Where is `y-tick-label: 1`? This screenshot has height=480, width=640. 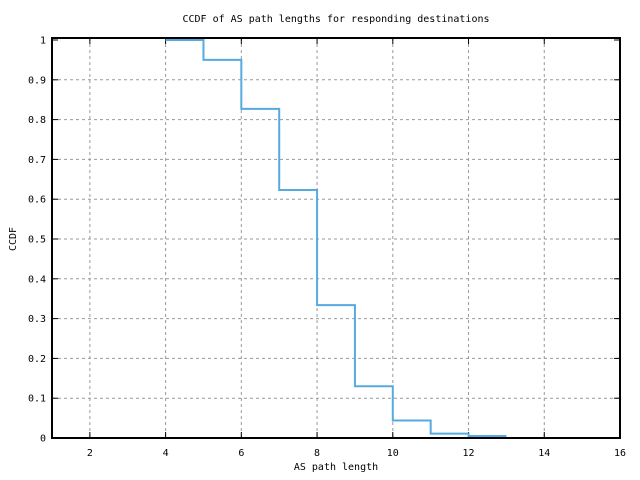
y-tick-label: 1 is located at coordinates (43, 41).